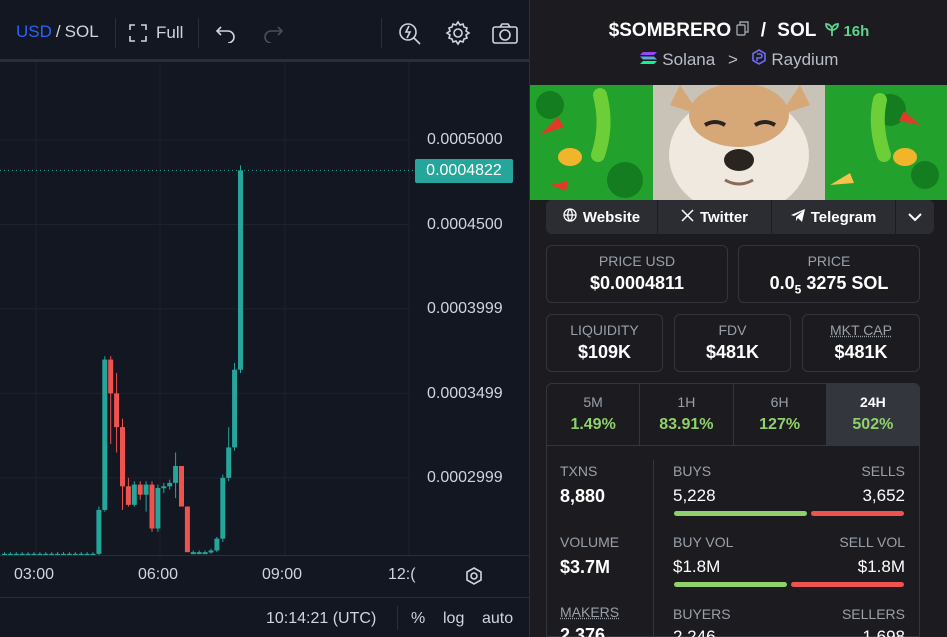 This screenshot has width=947, height=637. What do you see at coordinates (418, 619) in the screenshot?
I see `percent-scale-toggle: %` at bounding box center [418, 619].